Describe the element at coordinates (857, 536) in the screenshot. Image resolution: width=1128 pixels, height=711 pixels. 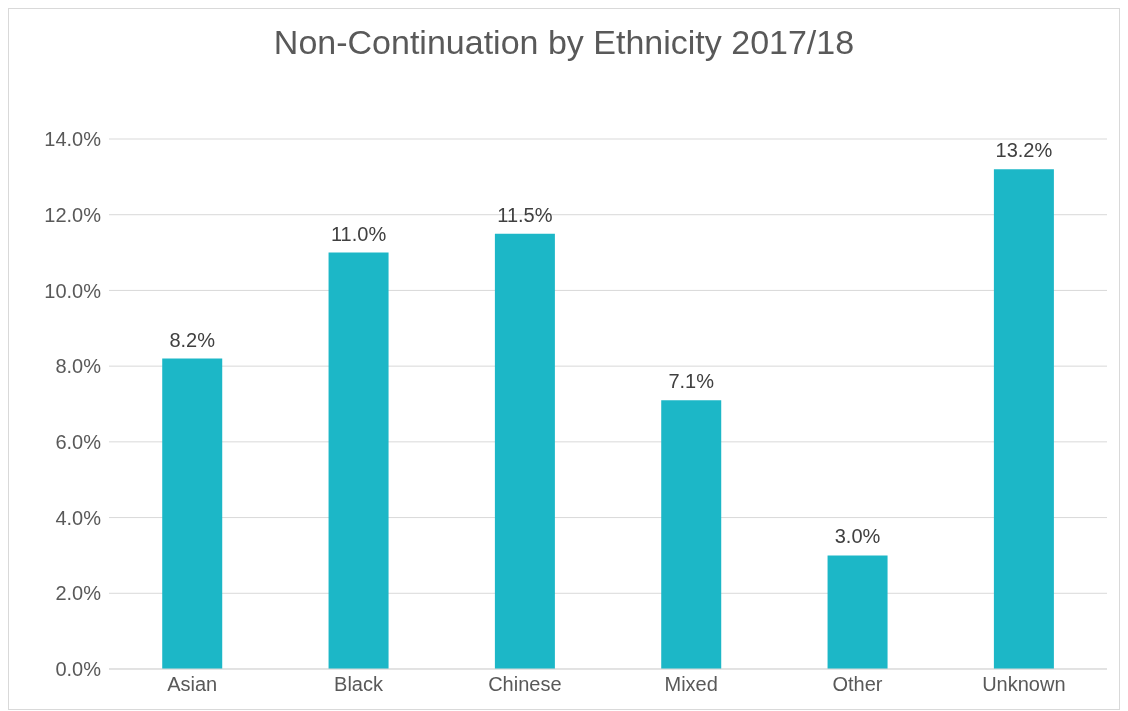
I see `data-label: 3.0%` at that location.